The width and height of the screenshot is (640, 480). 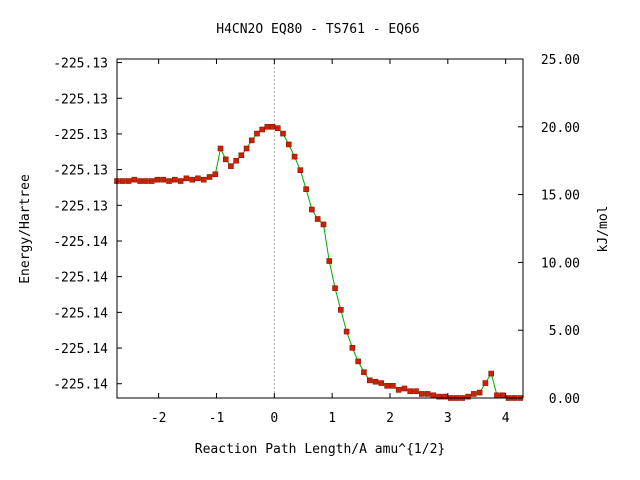 I want to click on x-tick-label: 2, so click(x=390, y=418).